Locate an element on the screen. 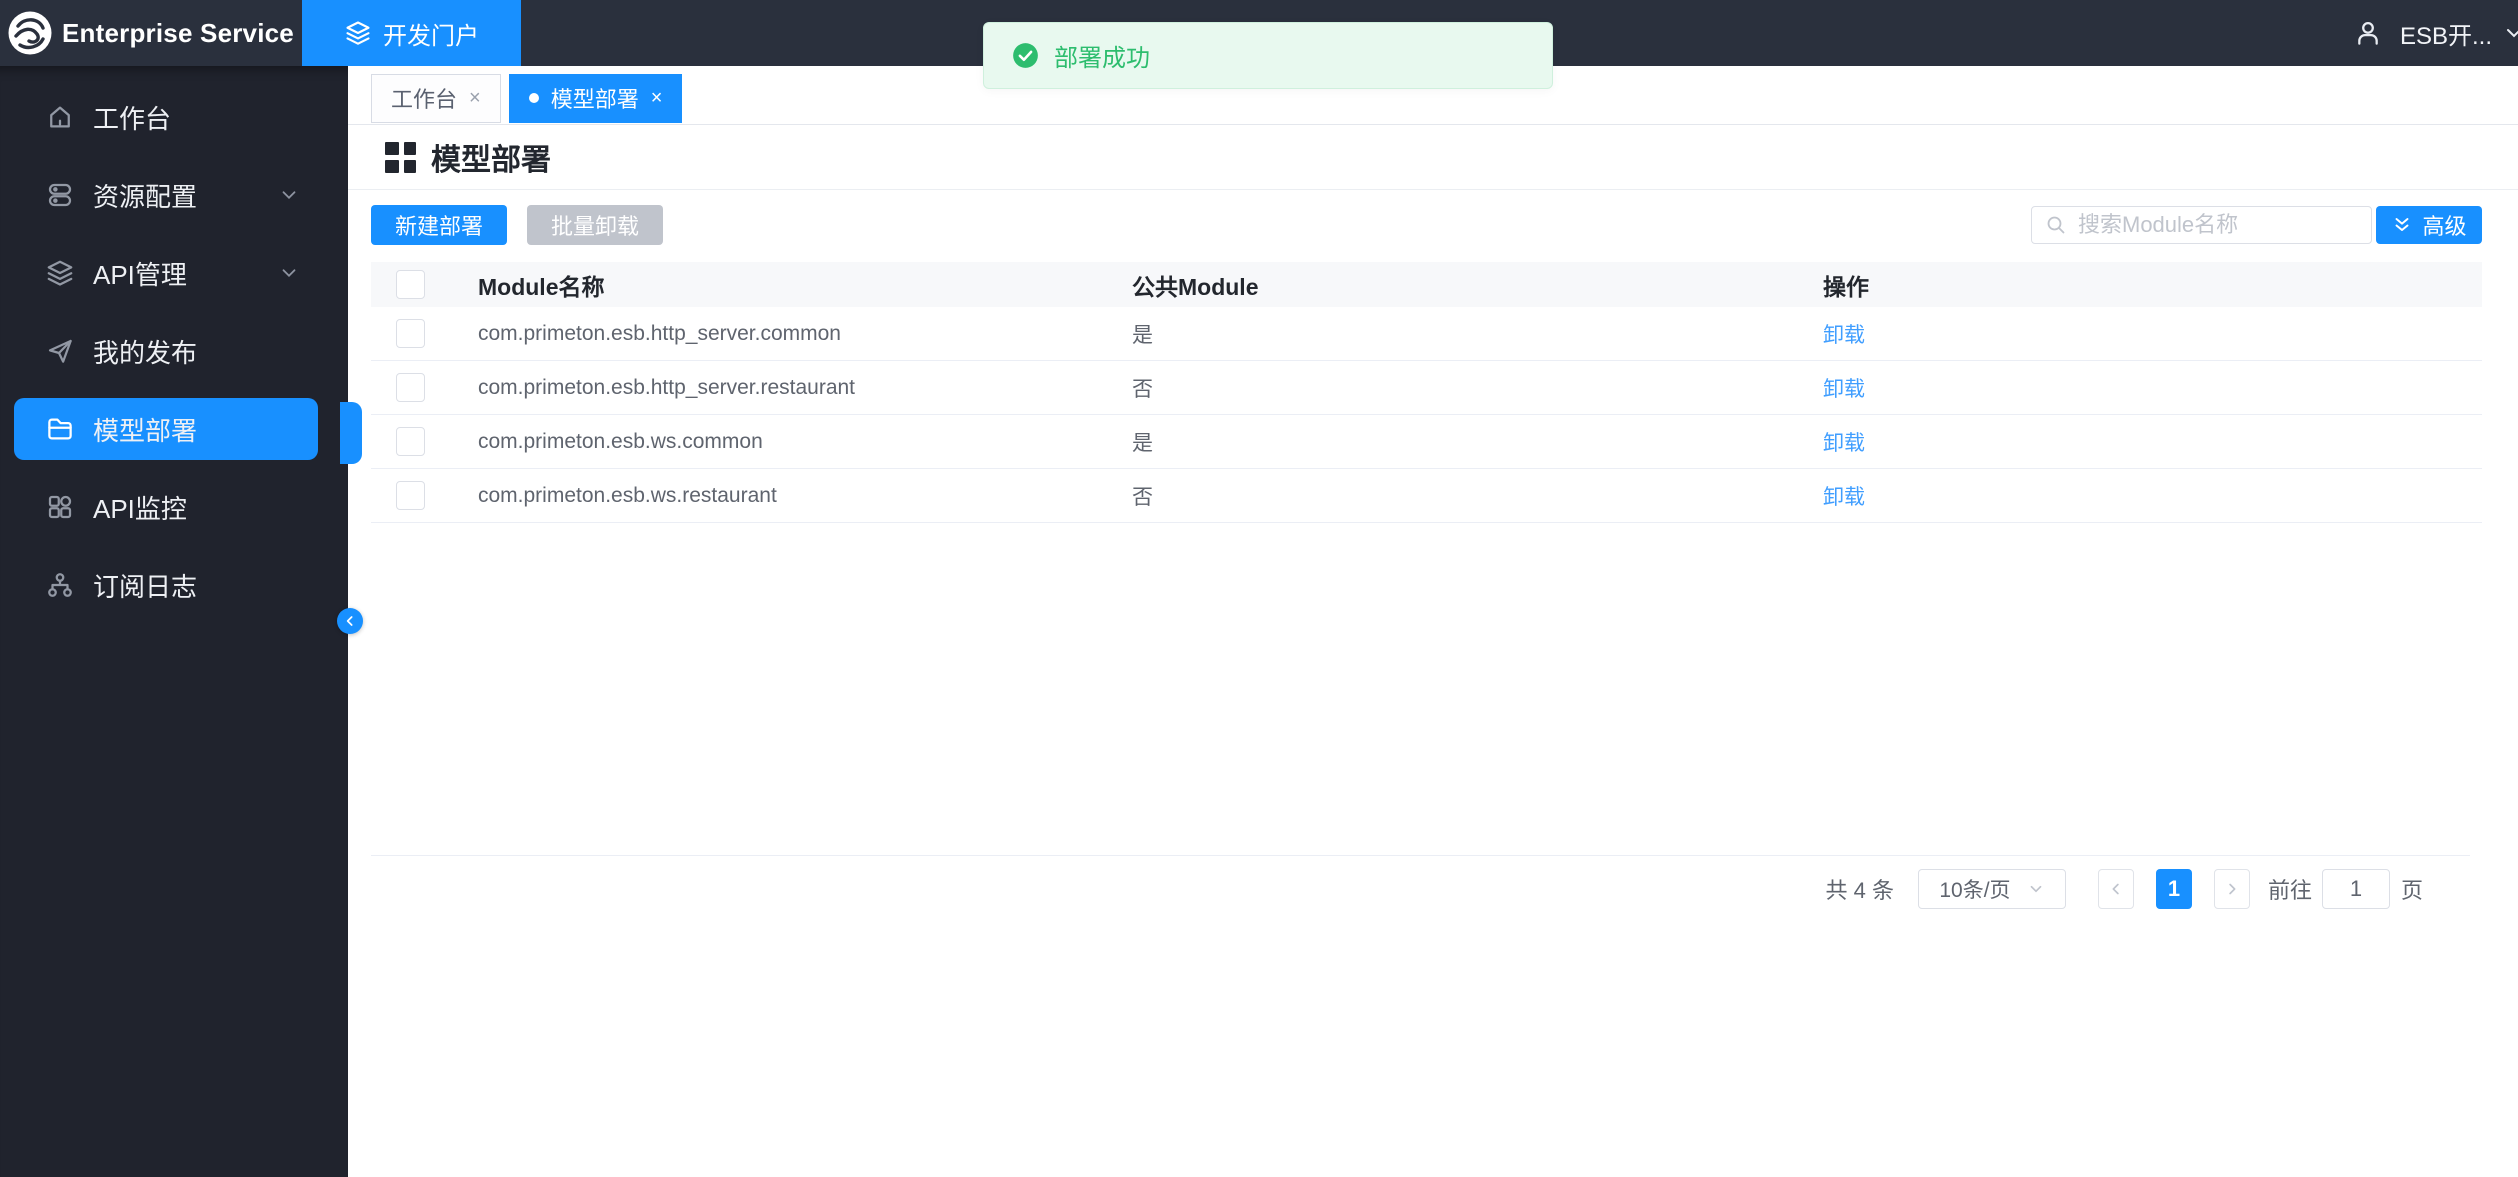  brand-logo-icon is located at coordinates (30, 33).